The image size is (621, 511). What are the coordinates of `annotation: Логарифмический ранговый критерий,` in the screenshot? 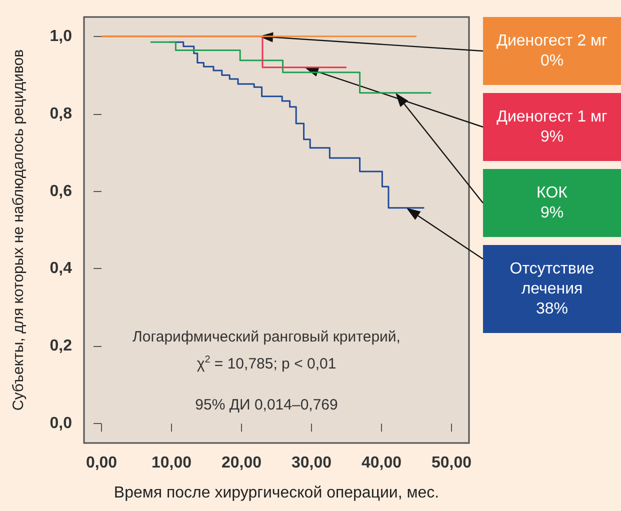 It's located at (266, 337).